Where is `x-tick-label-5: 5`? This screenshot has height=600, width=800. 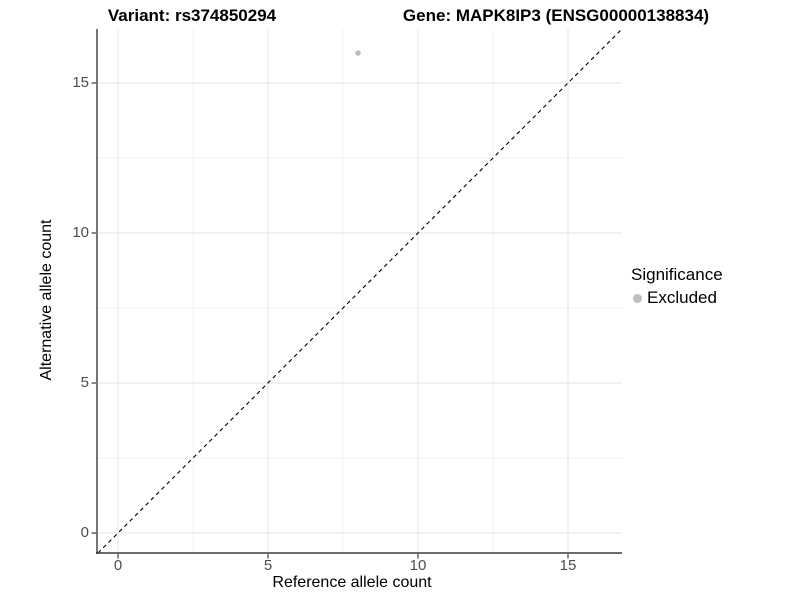
x-tick-label-5: 5 is located at coordinates (268, 565).